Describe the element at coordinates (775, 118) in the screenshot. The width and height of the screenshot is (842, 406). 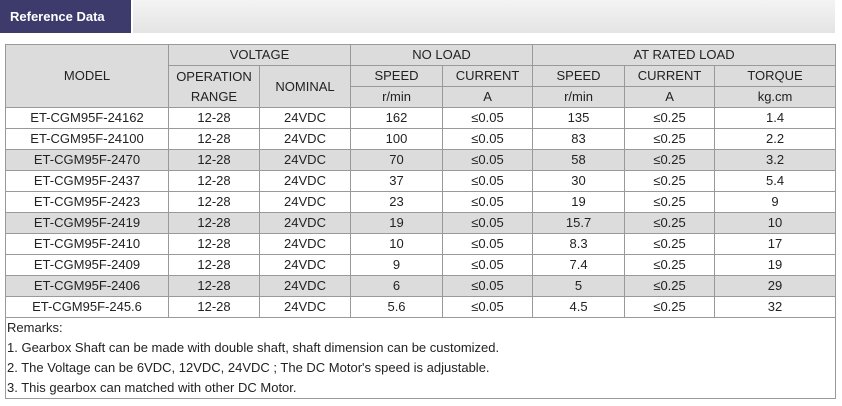
I see `table-cell: 1.4` at that location.